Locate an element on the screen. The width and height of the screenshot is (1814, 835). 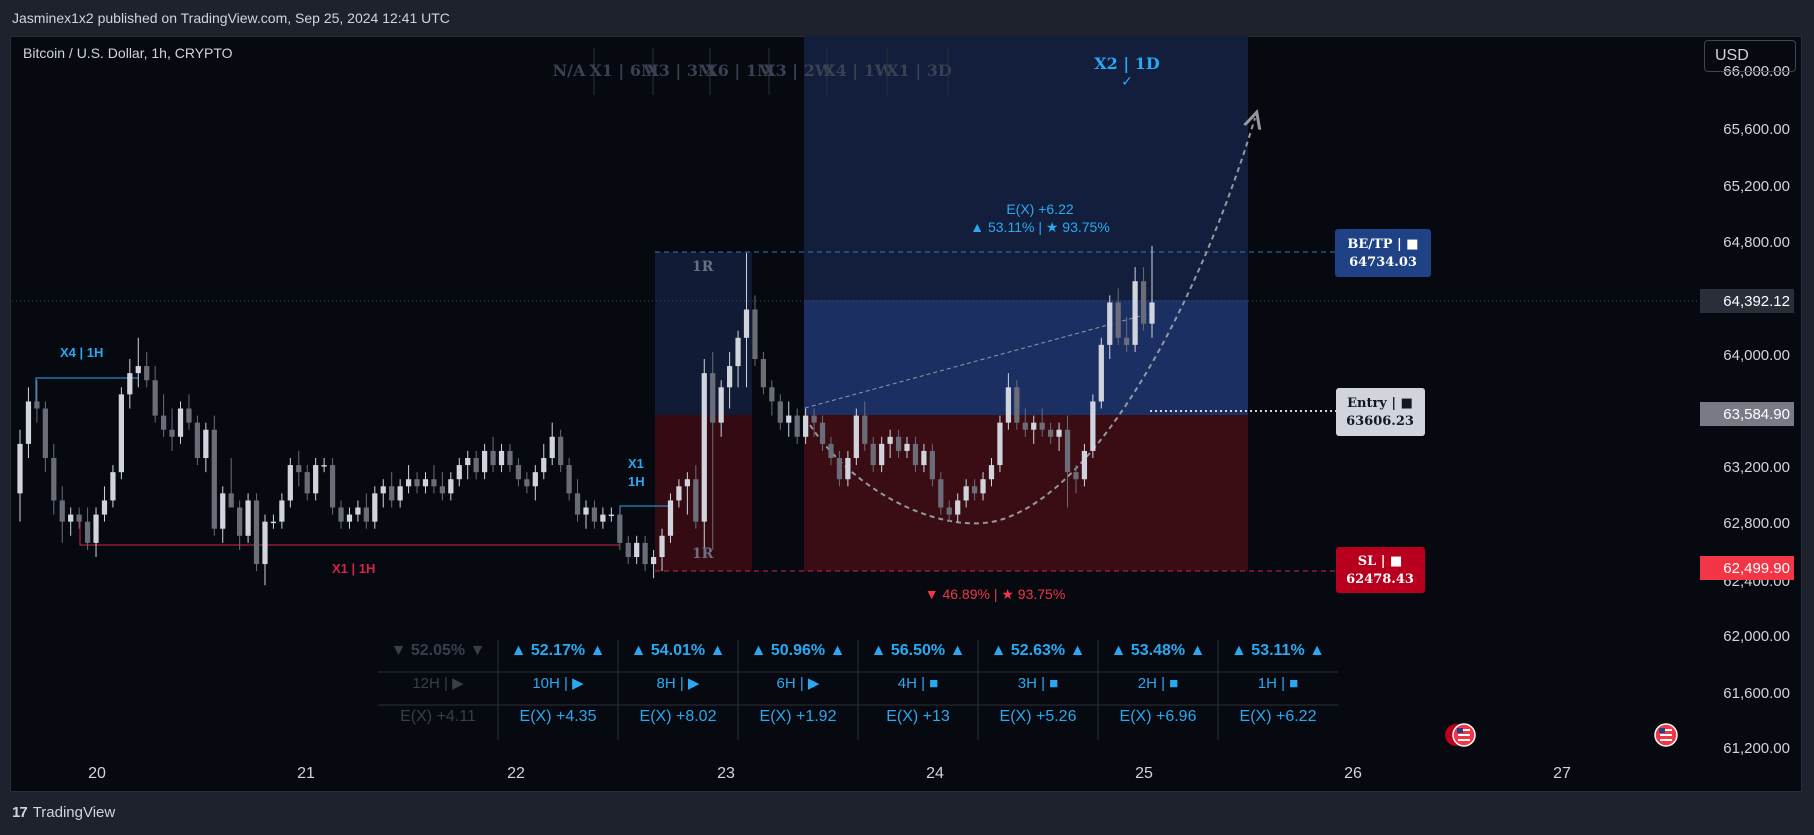
tp-label: BE/TP | ■ 64734.03 is located at coordinates (1383, 253).